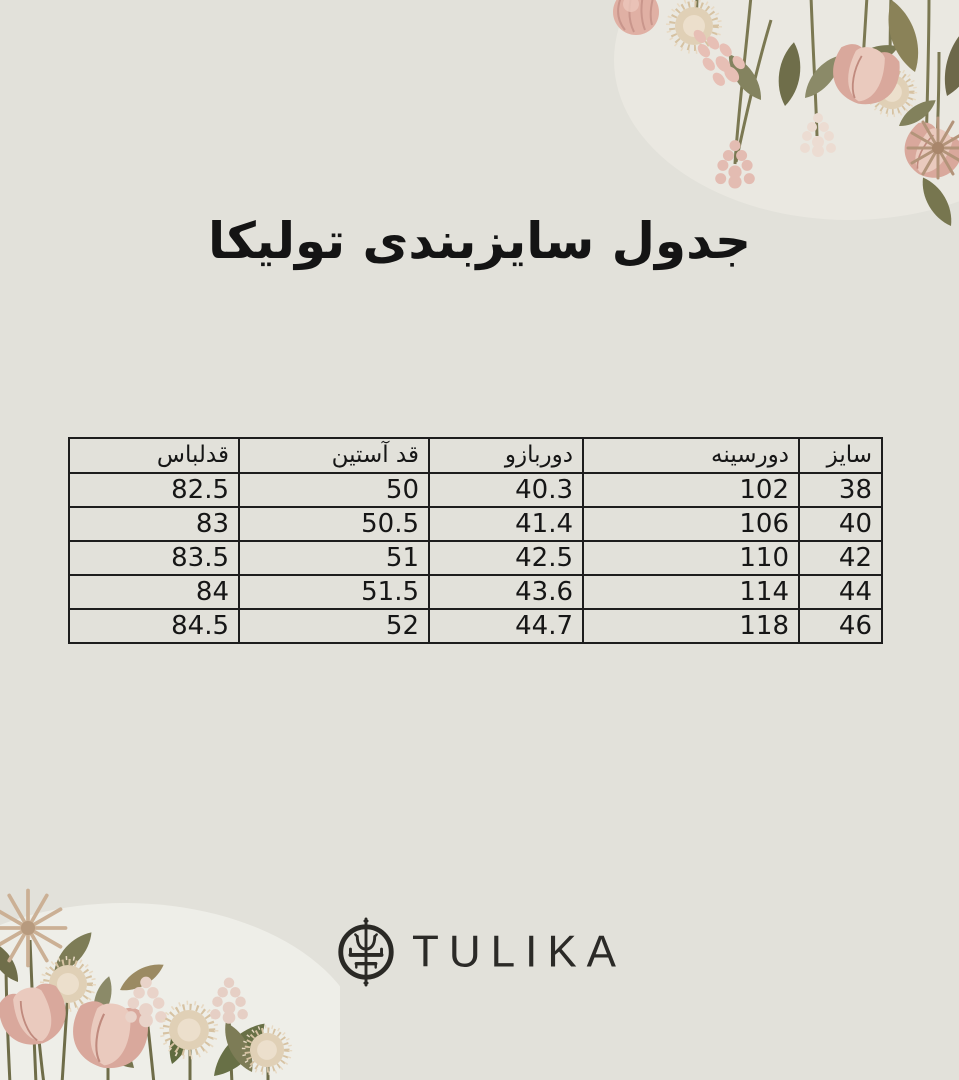 The image size is (959, 1080). Describe the element at coordinates (691, 592) in the screenshot. I see `table-cell: 114` at that location.